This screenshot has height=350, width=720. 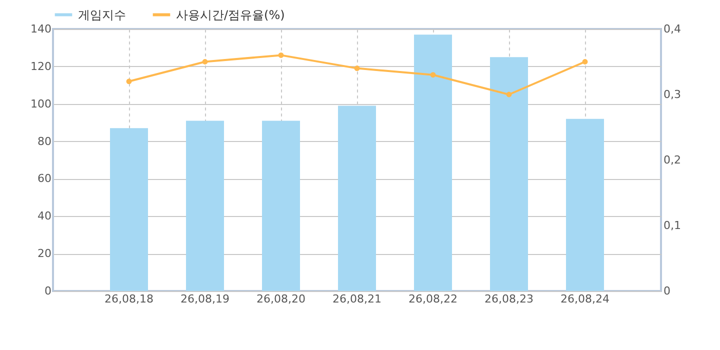 I want to click on x-tick-label: 26,08,20, so click(x=281, y=299).